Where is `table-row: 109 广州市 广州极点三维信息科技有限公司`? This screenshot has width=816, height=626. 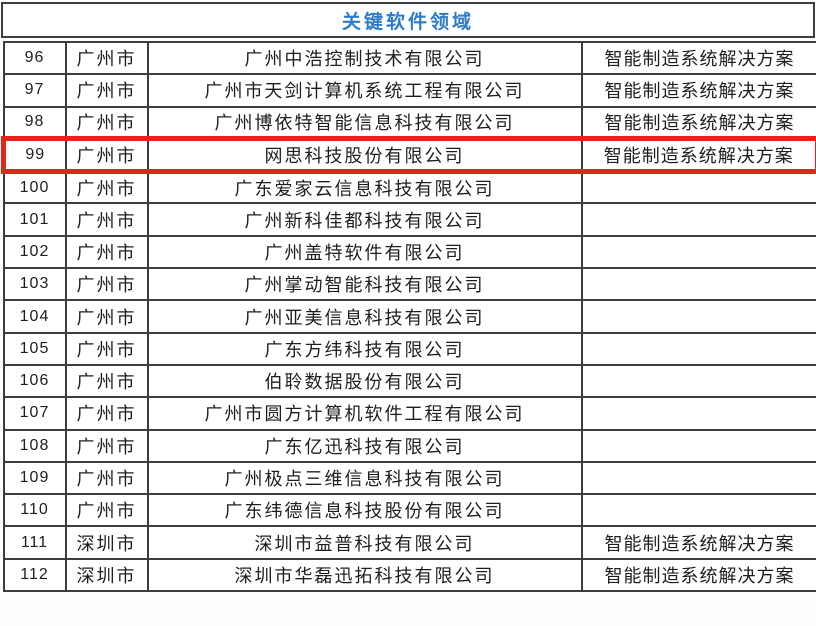
table-row: 109 广州市 广州极点三维信息科技有限公司 is located at coordinates (409, 478).